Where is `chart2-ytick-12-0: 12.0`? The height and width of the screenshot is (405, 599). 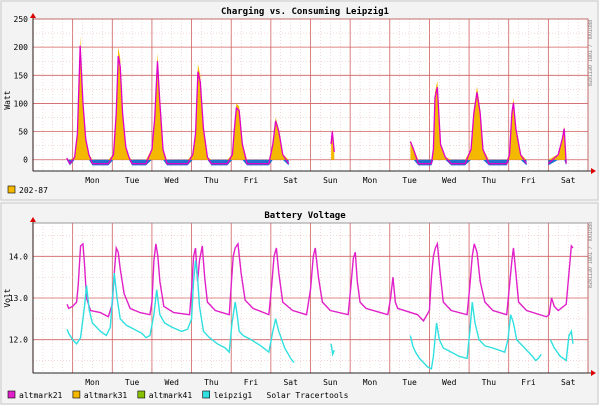
chart2-ytick-12-0: 12.0 is located at coordinates (18, 340).